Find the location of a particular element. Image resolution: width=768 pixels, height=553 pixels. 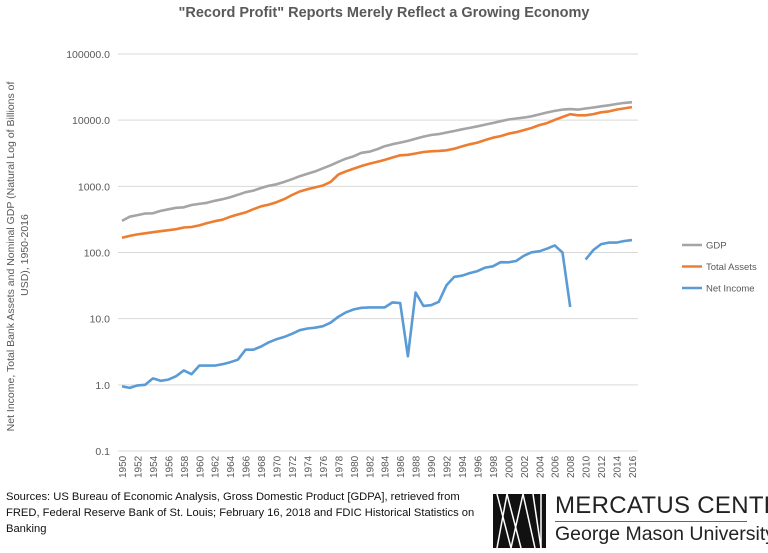

x-tick-label: 1982 is located at coordinates (370, 466).